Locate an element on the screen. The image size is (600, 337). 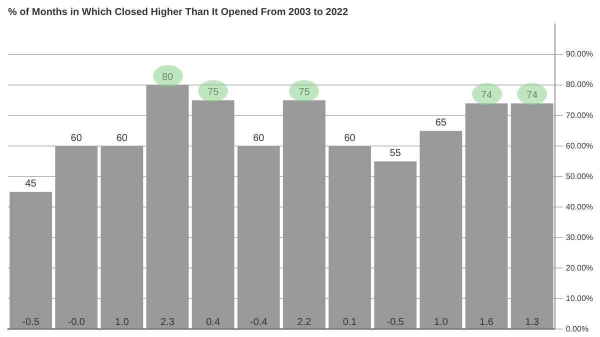
data-label: 80 is located at coordinates (168, 77).